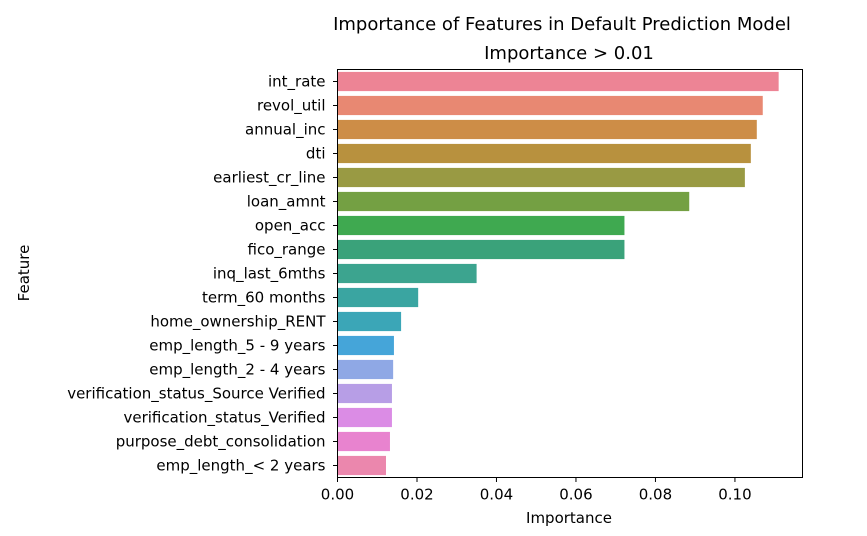  Describe the element at coordinates (196, 394) in the screenshot. I see `y-tick-label: verification_status_Source Verified` at that location.